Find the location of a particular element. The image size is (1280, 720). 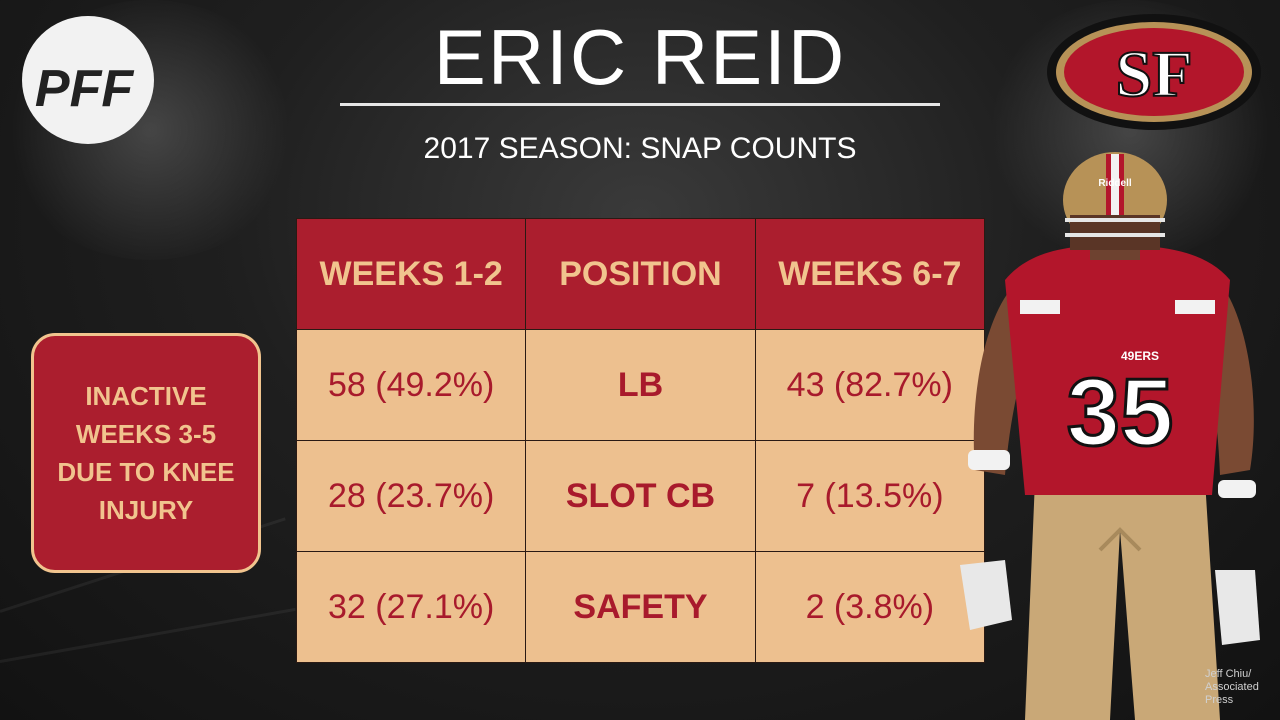

49ers-logo: SF is located at coordinates (1154, 72).